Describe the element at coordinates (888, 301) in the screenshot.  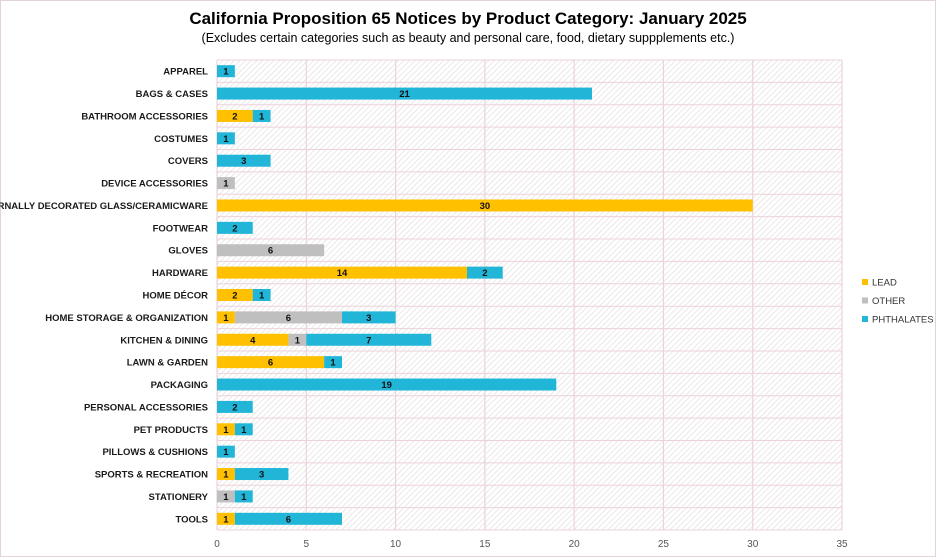
I see `legend-label: OTHER` at that location.